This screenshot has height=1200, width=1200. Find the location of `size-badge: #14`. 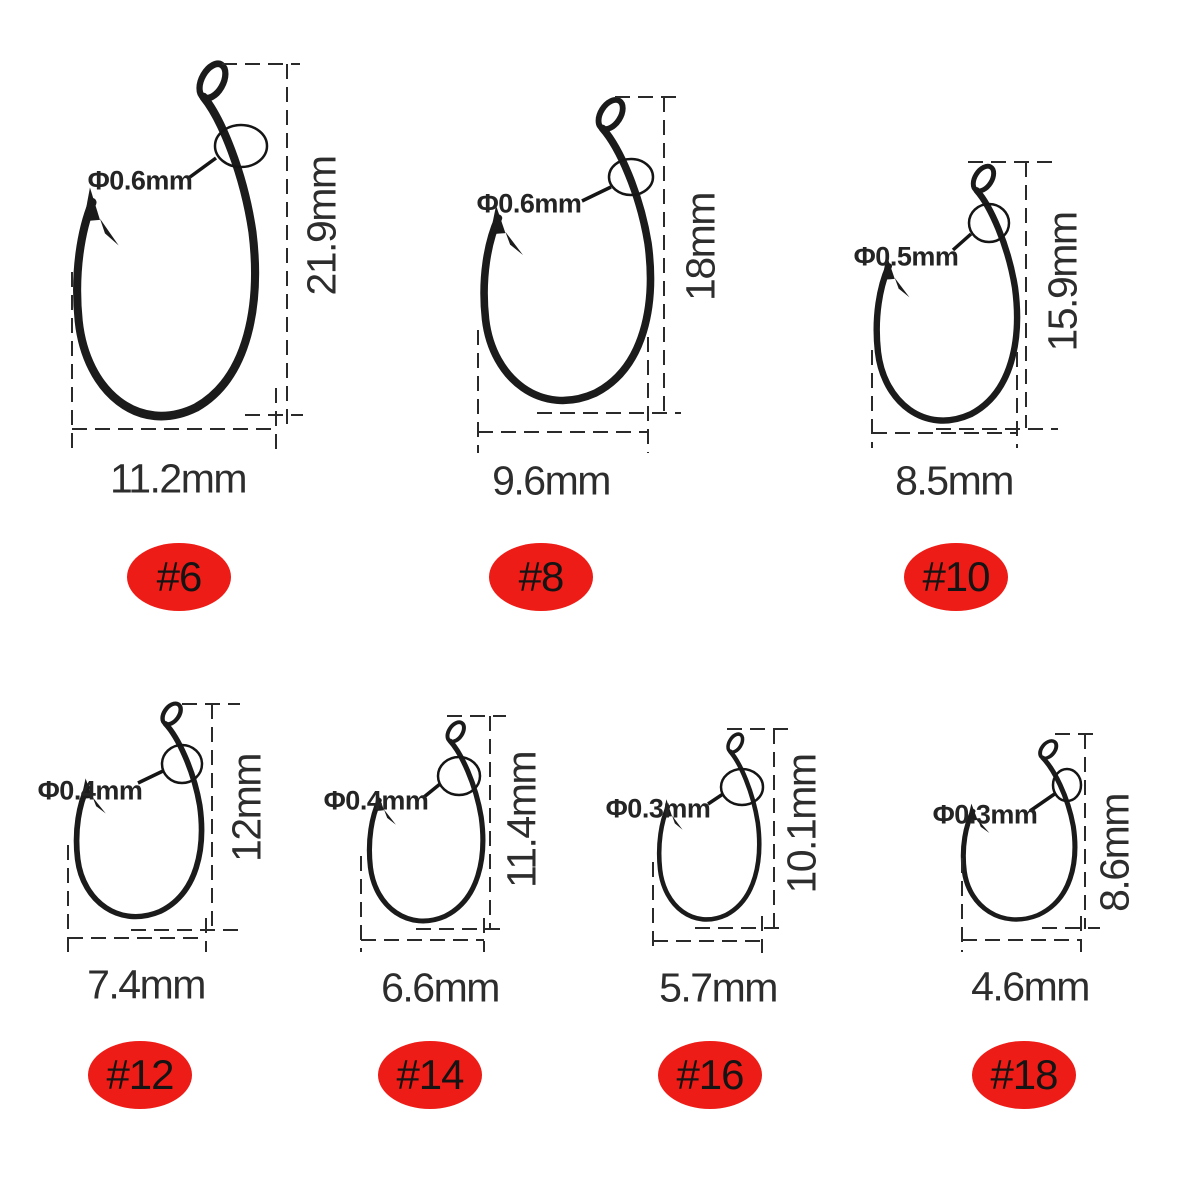

size-badge: #14 is located at coordinates (430, 1075).